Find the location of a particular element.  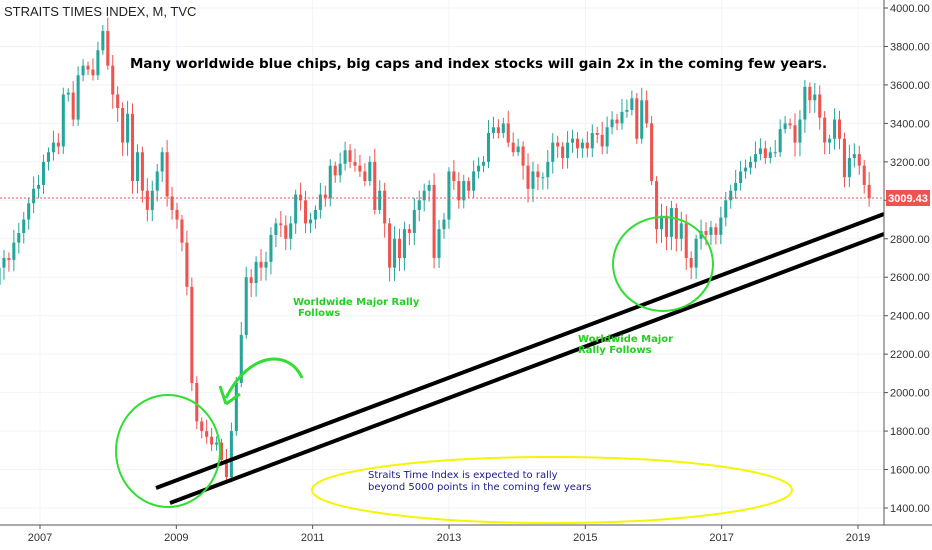

y-tick-label: 1800.00 is located at coordinates (910, 432).